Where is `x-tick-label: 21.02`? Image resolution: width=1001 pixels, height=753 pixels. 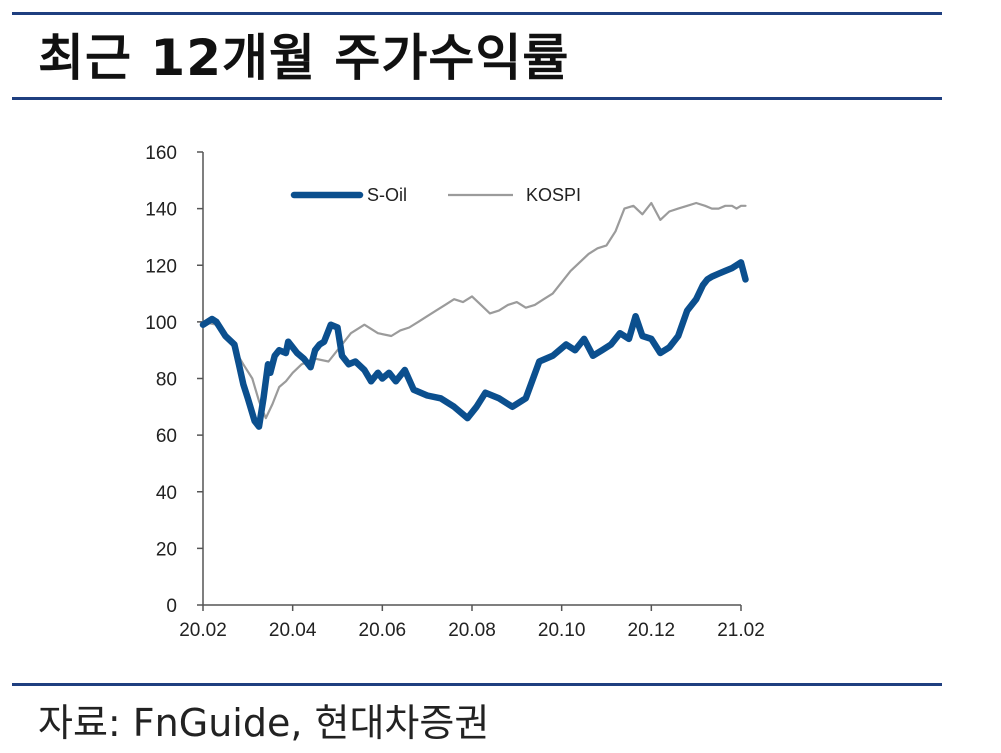 x-tick-label: 21.02 is located at coordinates (741, 630).